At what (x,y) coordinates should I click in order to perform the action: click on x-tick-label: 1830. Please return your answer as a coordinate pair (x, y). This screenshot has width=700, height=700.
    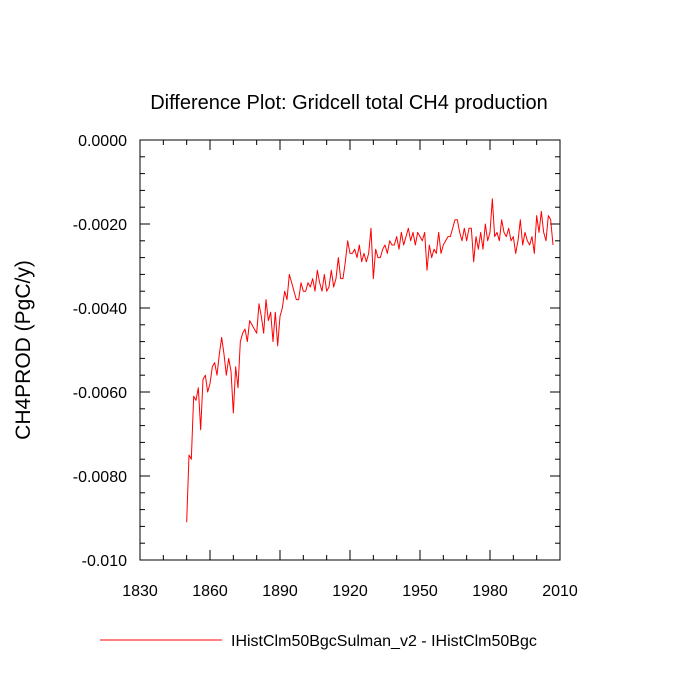
    Looking at the image, I should click on (140, 591).